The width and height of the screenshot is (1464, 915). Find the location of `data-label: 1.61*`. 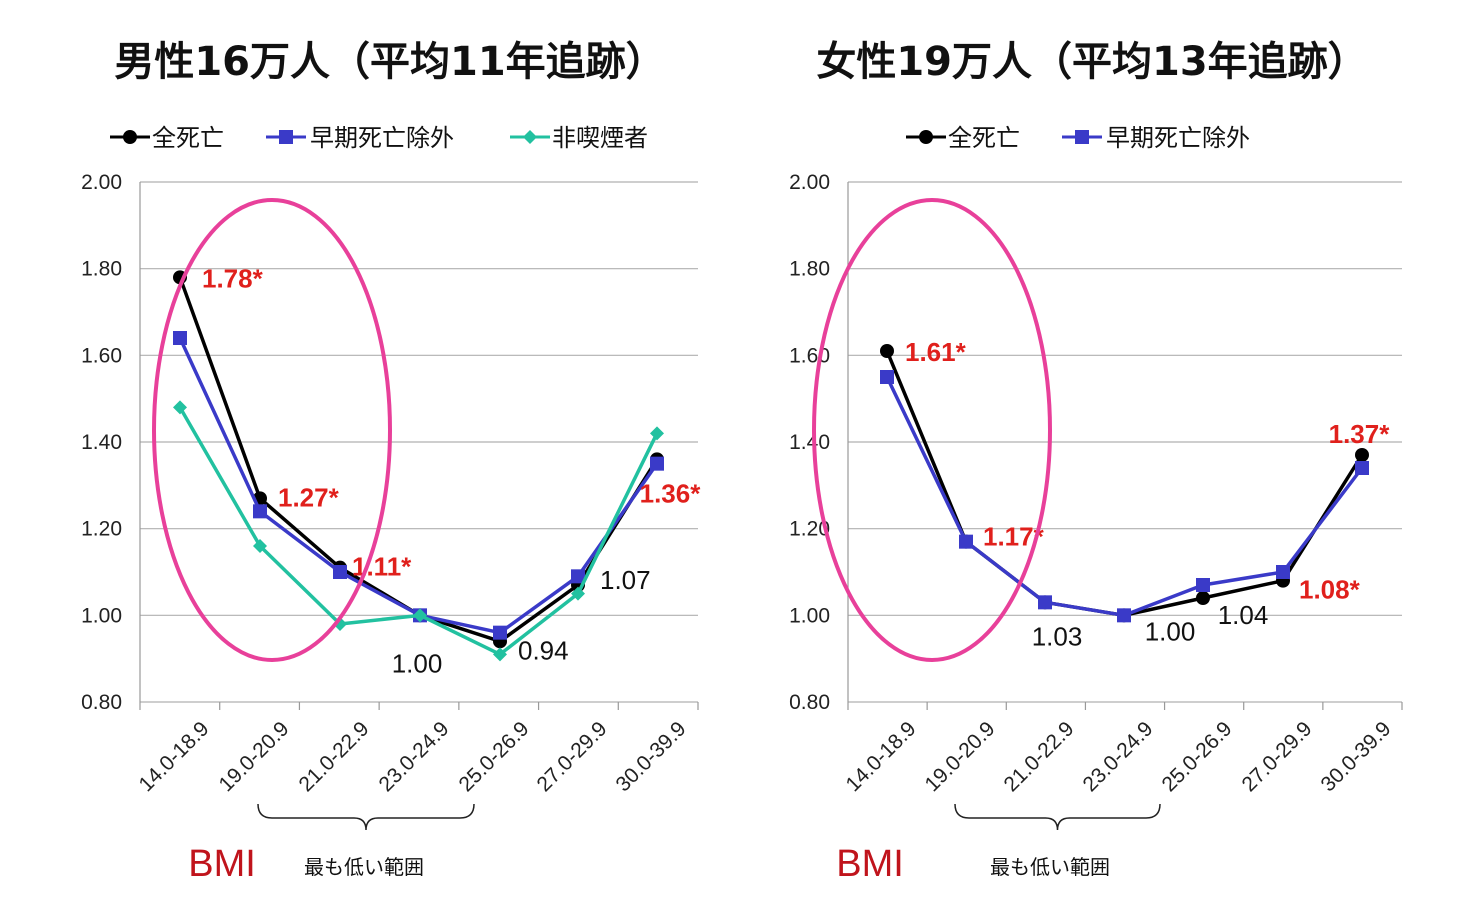

data-label: 1.61* is located at coordinates (936, 352).